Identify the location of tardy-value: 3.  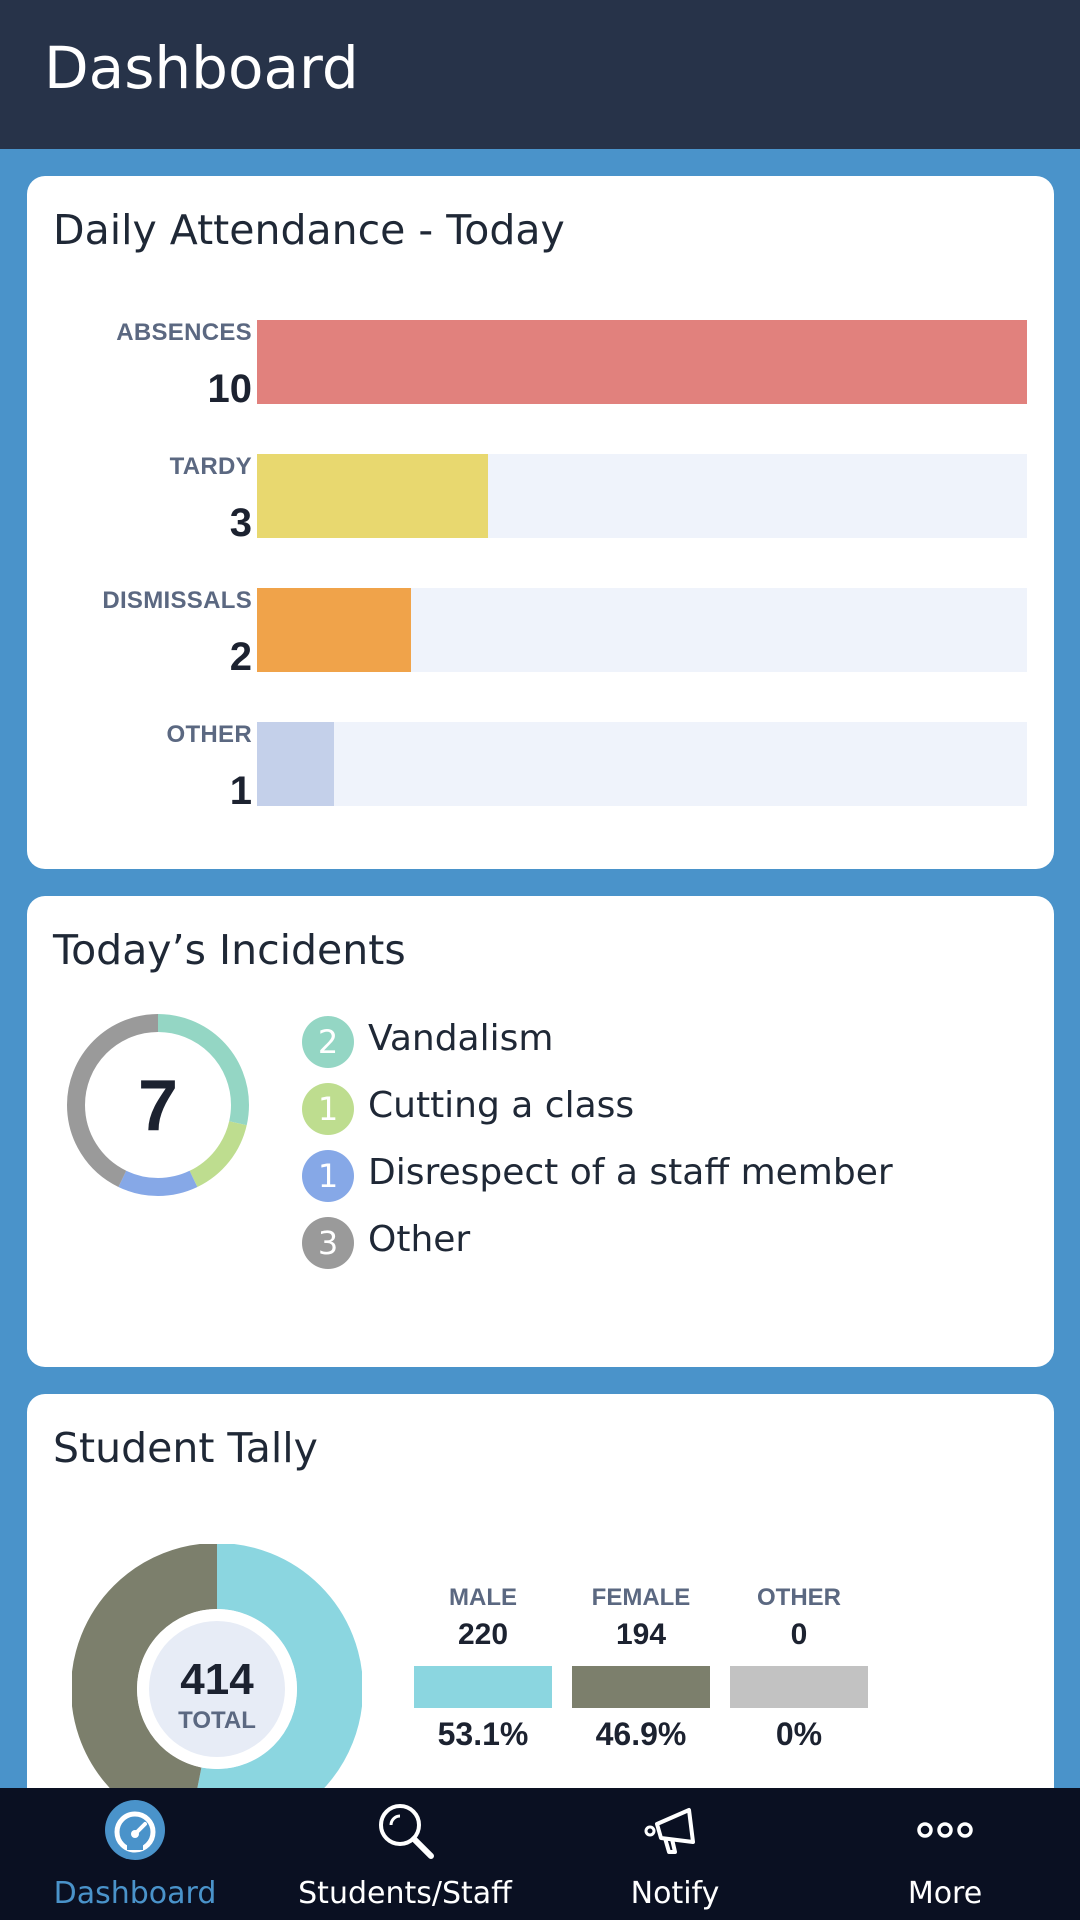
(240, 523).